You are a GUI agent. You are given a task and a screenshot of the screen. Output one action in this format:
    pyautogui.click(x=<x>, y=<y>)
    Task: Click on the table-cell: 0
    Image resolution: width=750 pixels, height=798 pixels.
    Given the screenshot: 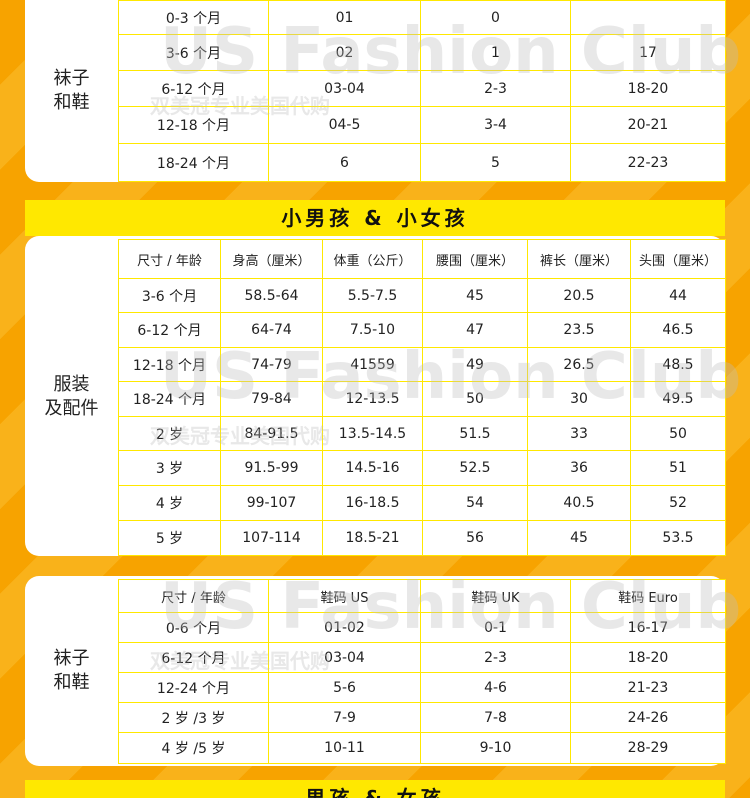 What is the action you would take?
    pyautogui.click(x=495, y=17)
    